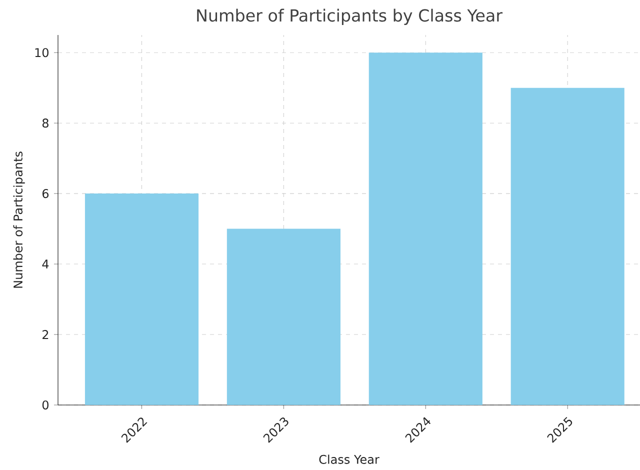  Describe the element at coordinates (45, 334) in the screenshot. I see `y-tick-label: 2` at that location.